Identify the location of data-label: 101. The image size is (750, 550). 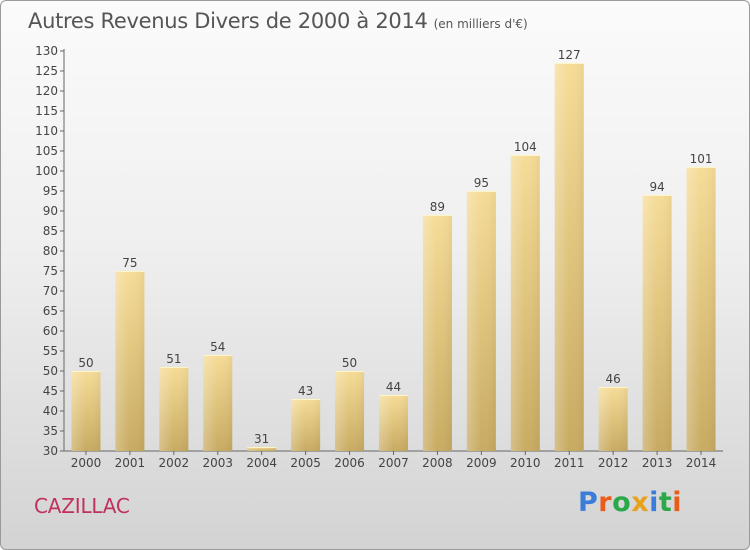
(701, 159).